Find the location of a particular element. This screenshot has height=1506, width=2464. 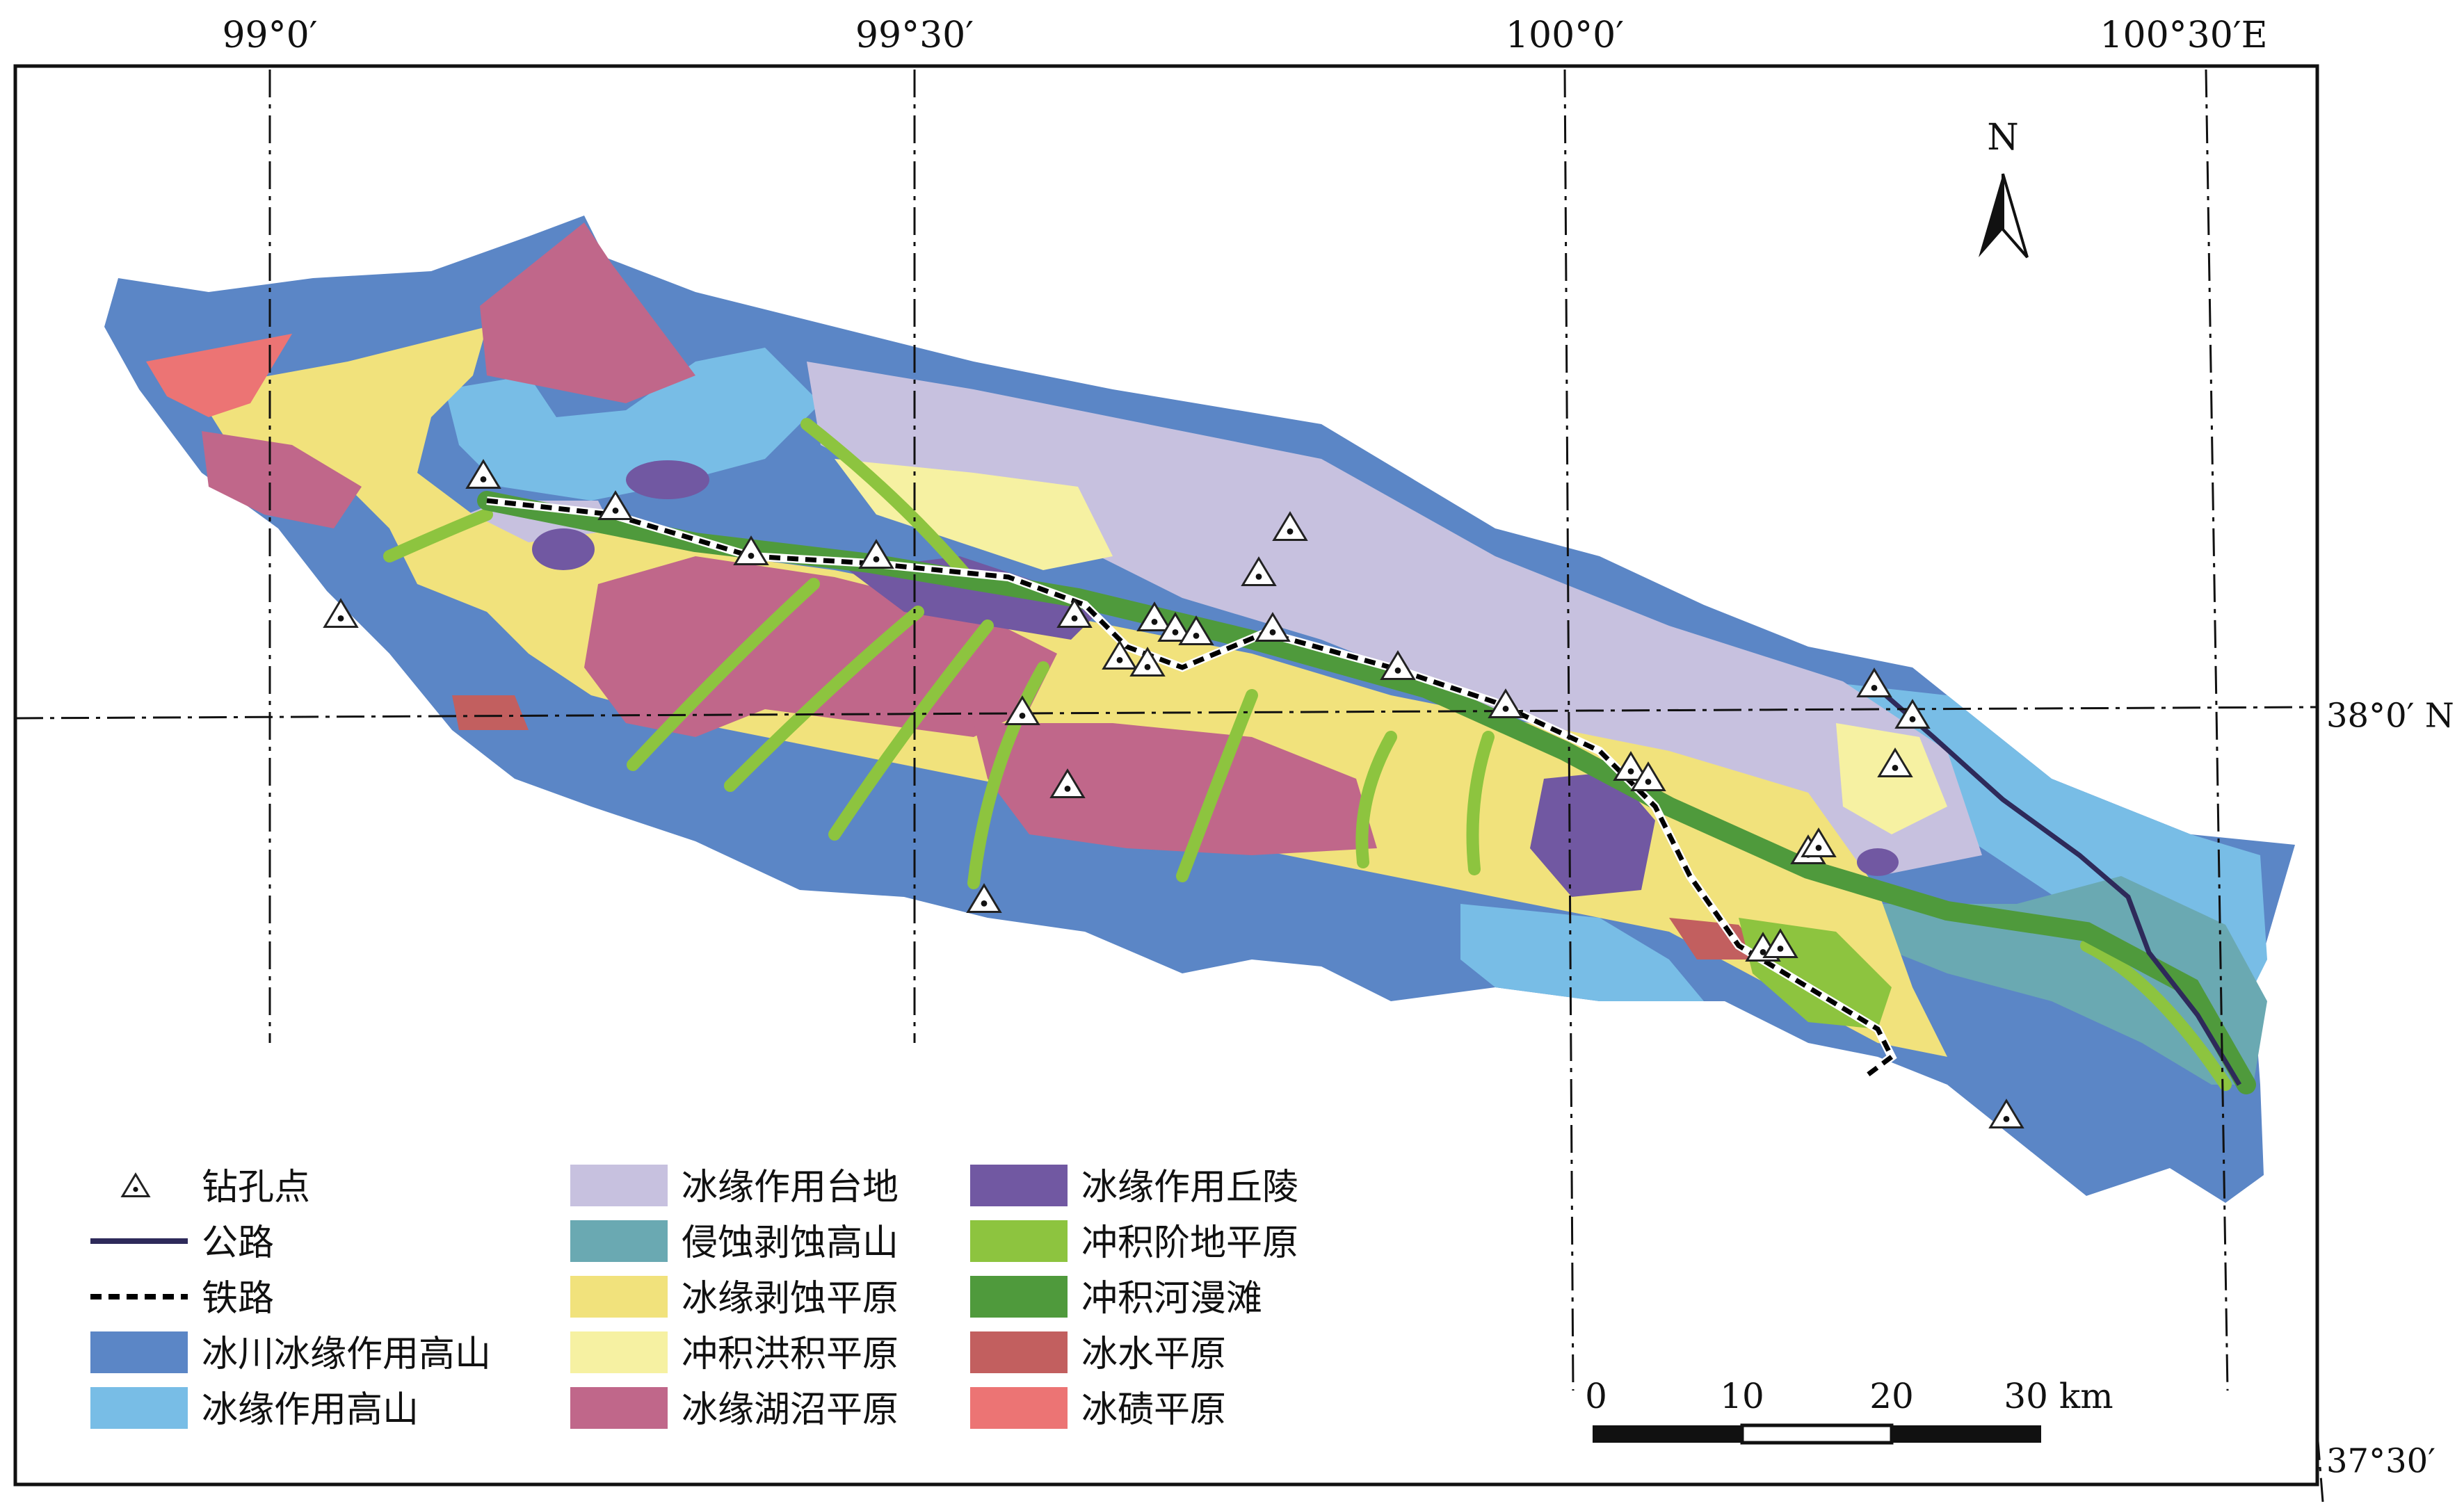

legend-item: 冰水平原 is located at coordinates (1098, 1353).